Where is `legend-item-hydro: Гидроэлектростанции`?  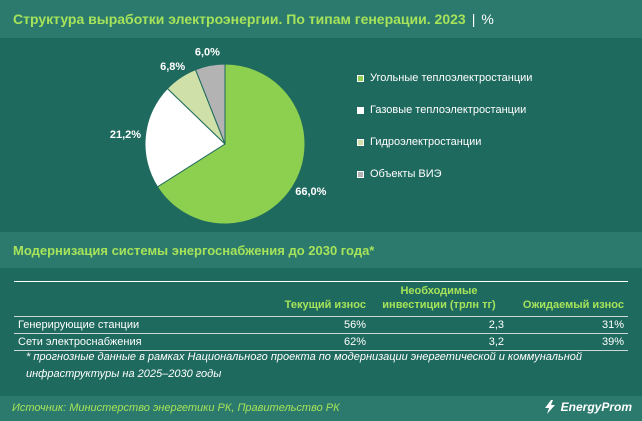
legend-item-hydro: Гидроэлектростанции is located at coordinates (419, 142).